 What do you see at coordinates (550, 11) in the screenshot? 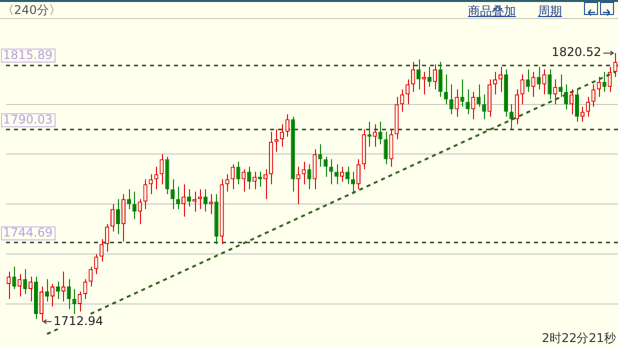
I see `text: 周期` at bounding box center [550, 11].